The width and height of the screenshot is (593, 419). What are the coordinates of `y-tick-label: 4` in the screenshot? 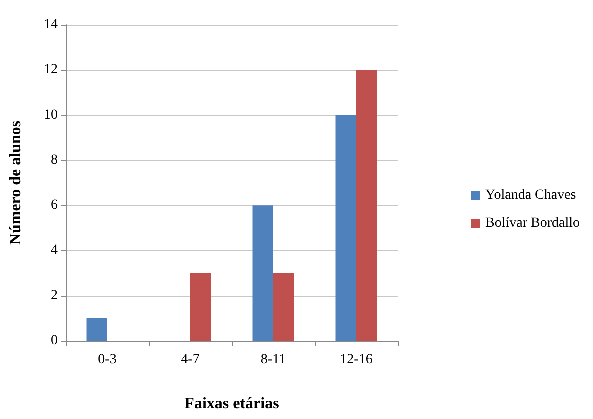 It's located at (54, 250).